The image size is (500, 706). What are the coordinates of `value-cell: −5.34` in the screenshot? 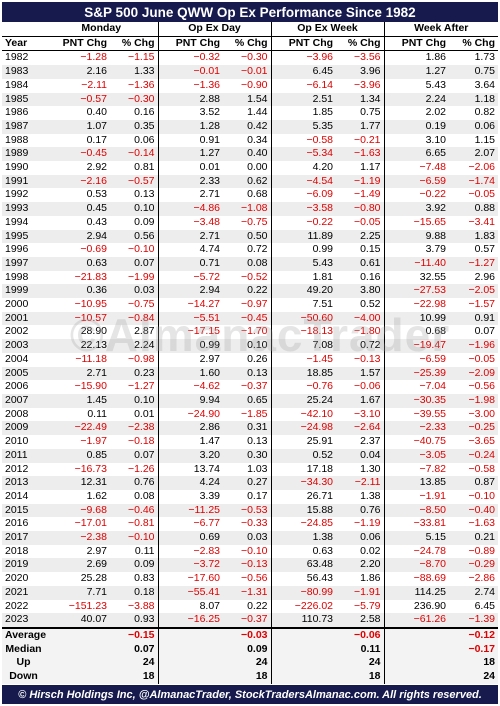 It's located at (303, 154).